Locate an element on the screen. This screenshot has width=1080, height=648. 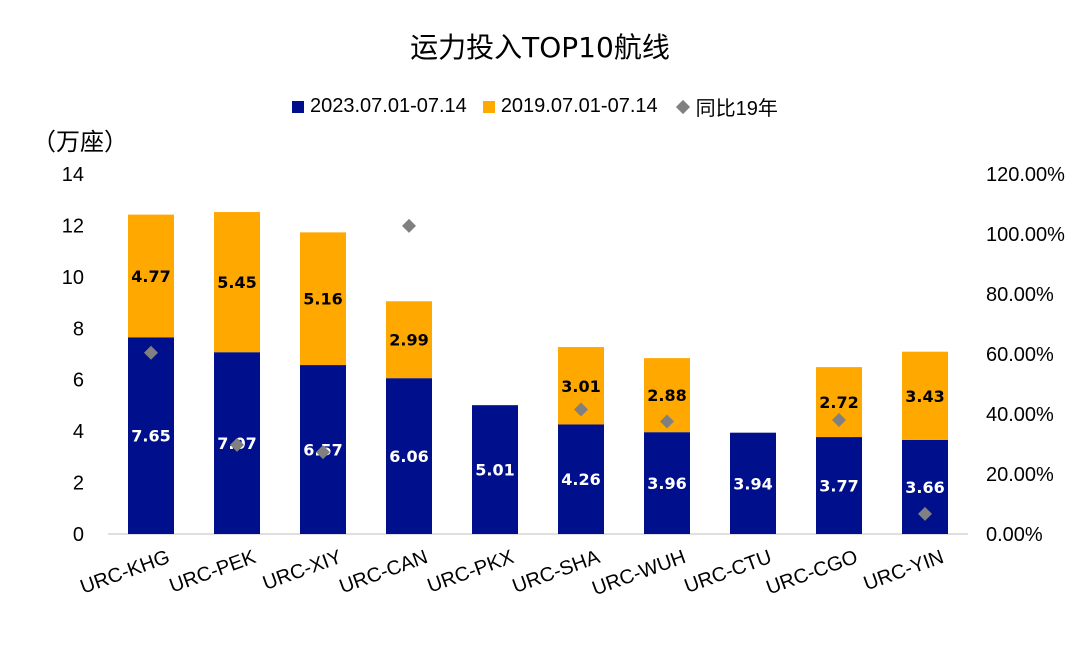
y2-tick-label: 40.00% is located at coordinates (1020, 415).